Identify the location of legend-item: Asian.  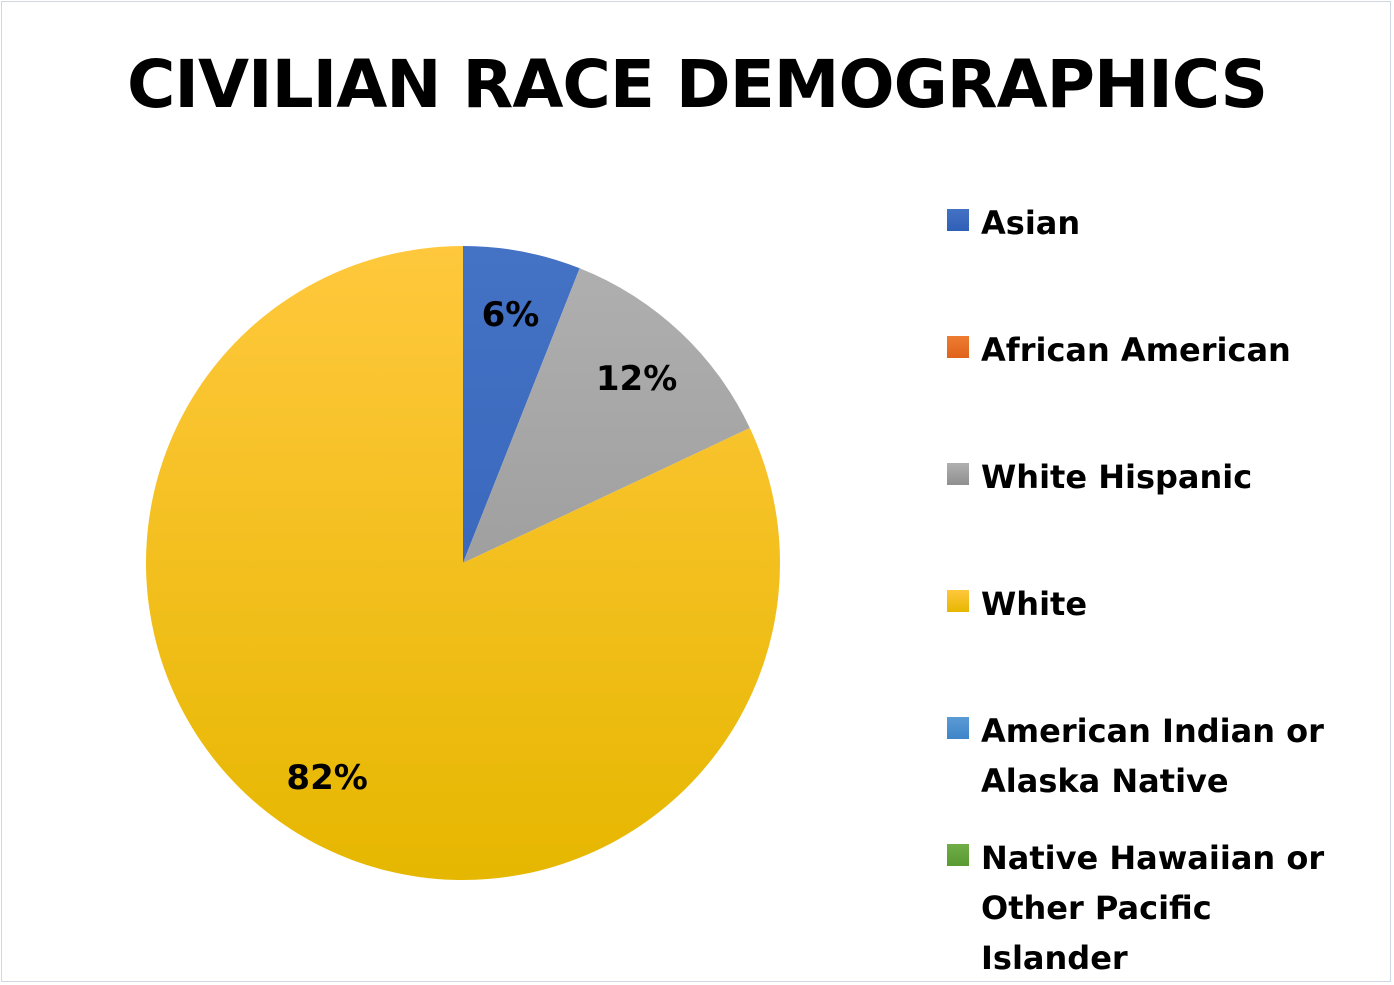
(1167, 223).